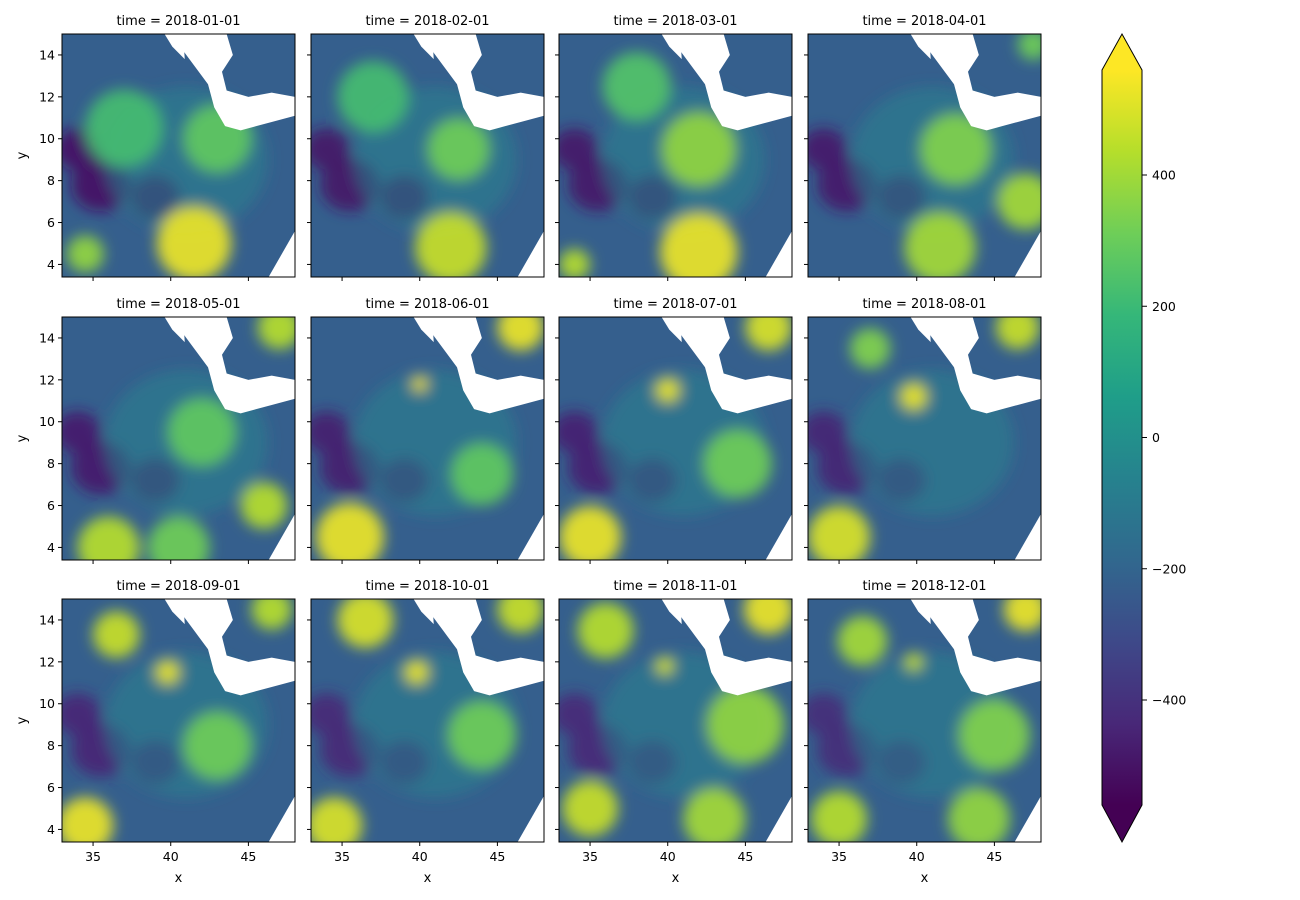  Describe the element at coordinates (51, 547) in the screenshot. I see `y-tick-label: 4` at that location.